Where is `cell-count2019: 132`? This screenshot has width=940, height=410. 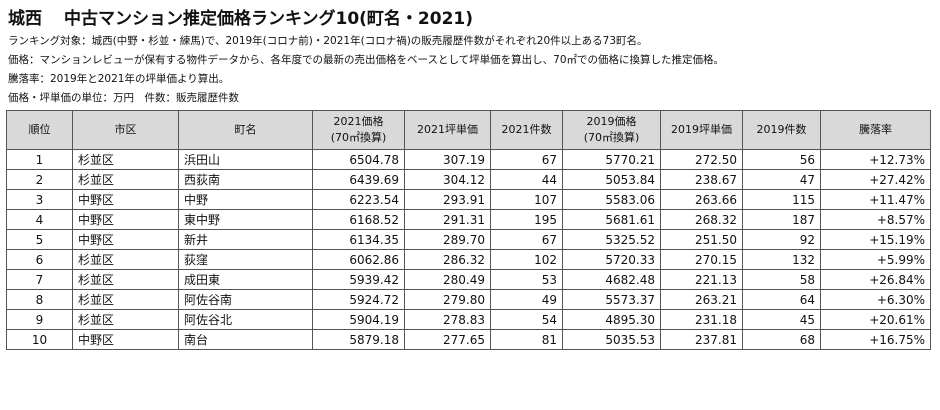
cell-count2019: 132 is located at coordinates (781, 259).